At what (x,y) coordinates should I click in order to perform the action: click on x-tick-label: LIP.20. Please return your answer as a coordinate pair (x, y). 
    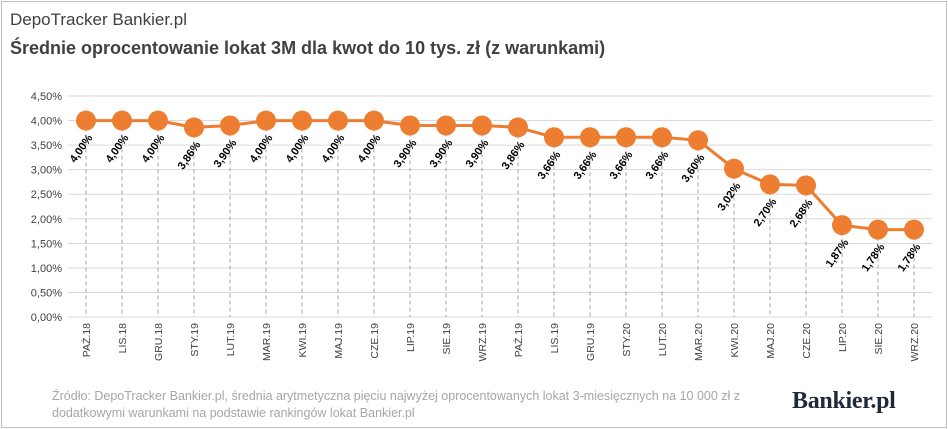
    Looking at the image, I should click on (843, 337).